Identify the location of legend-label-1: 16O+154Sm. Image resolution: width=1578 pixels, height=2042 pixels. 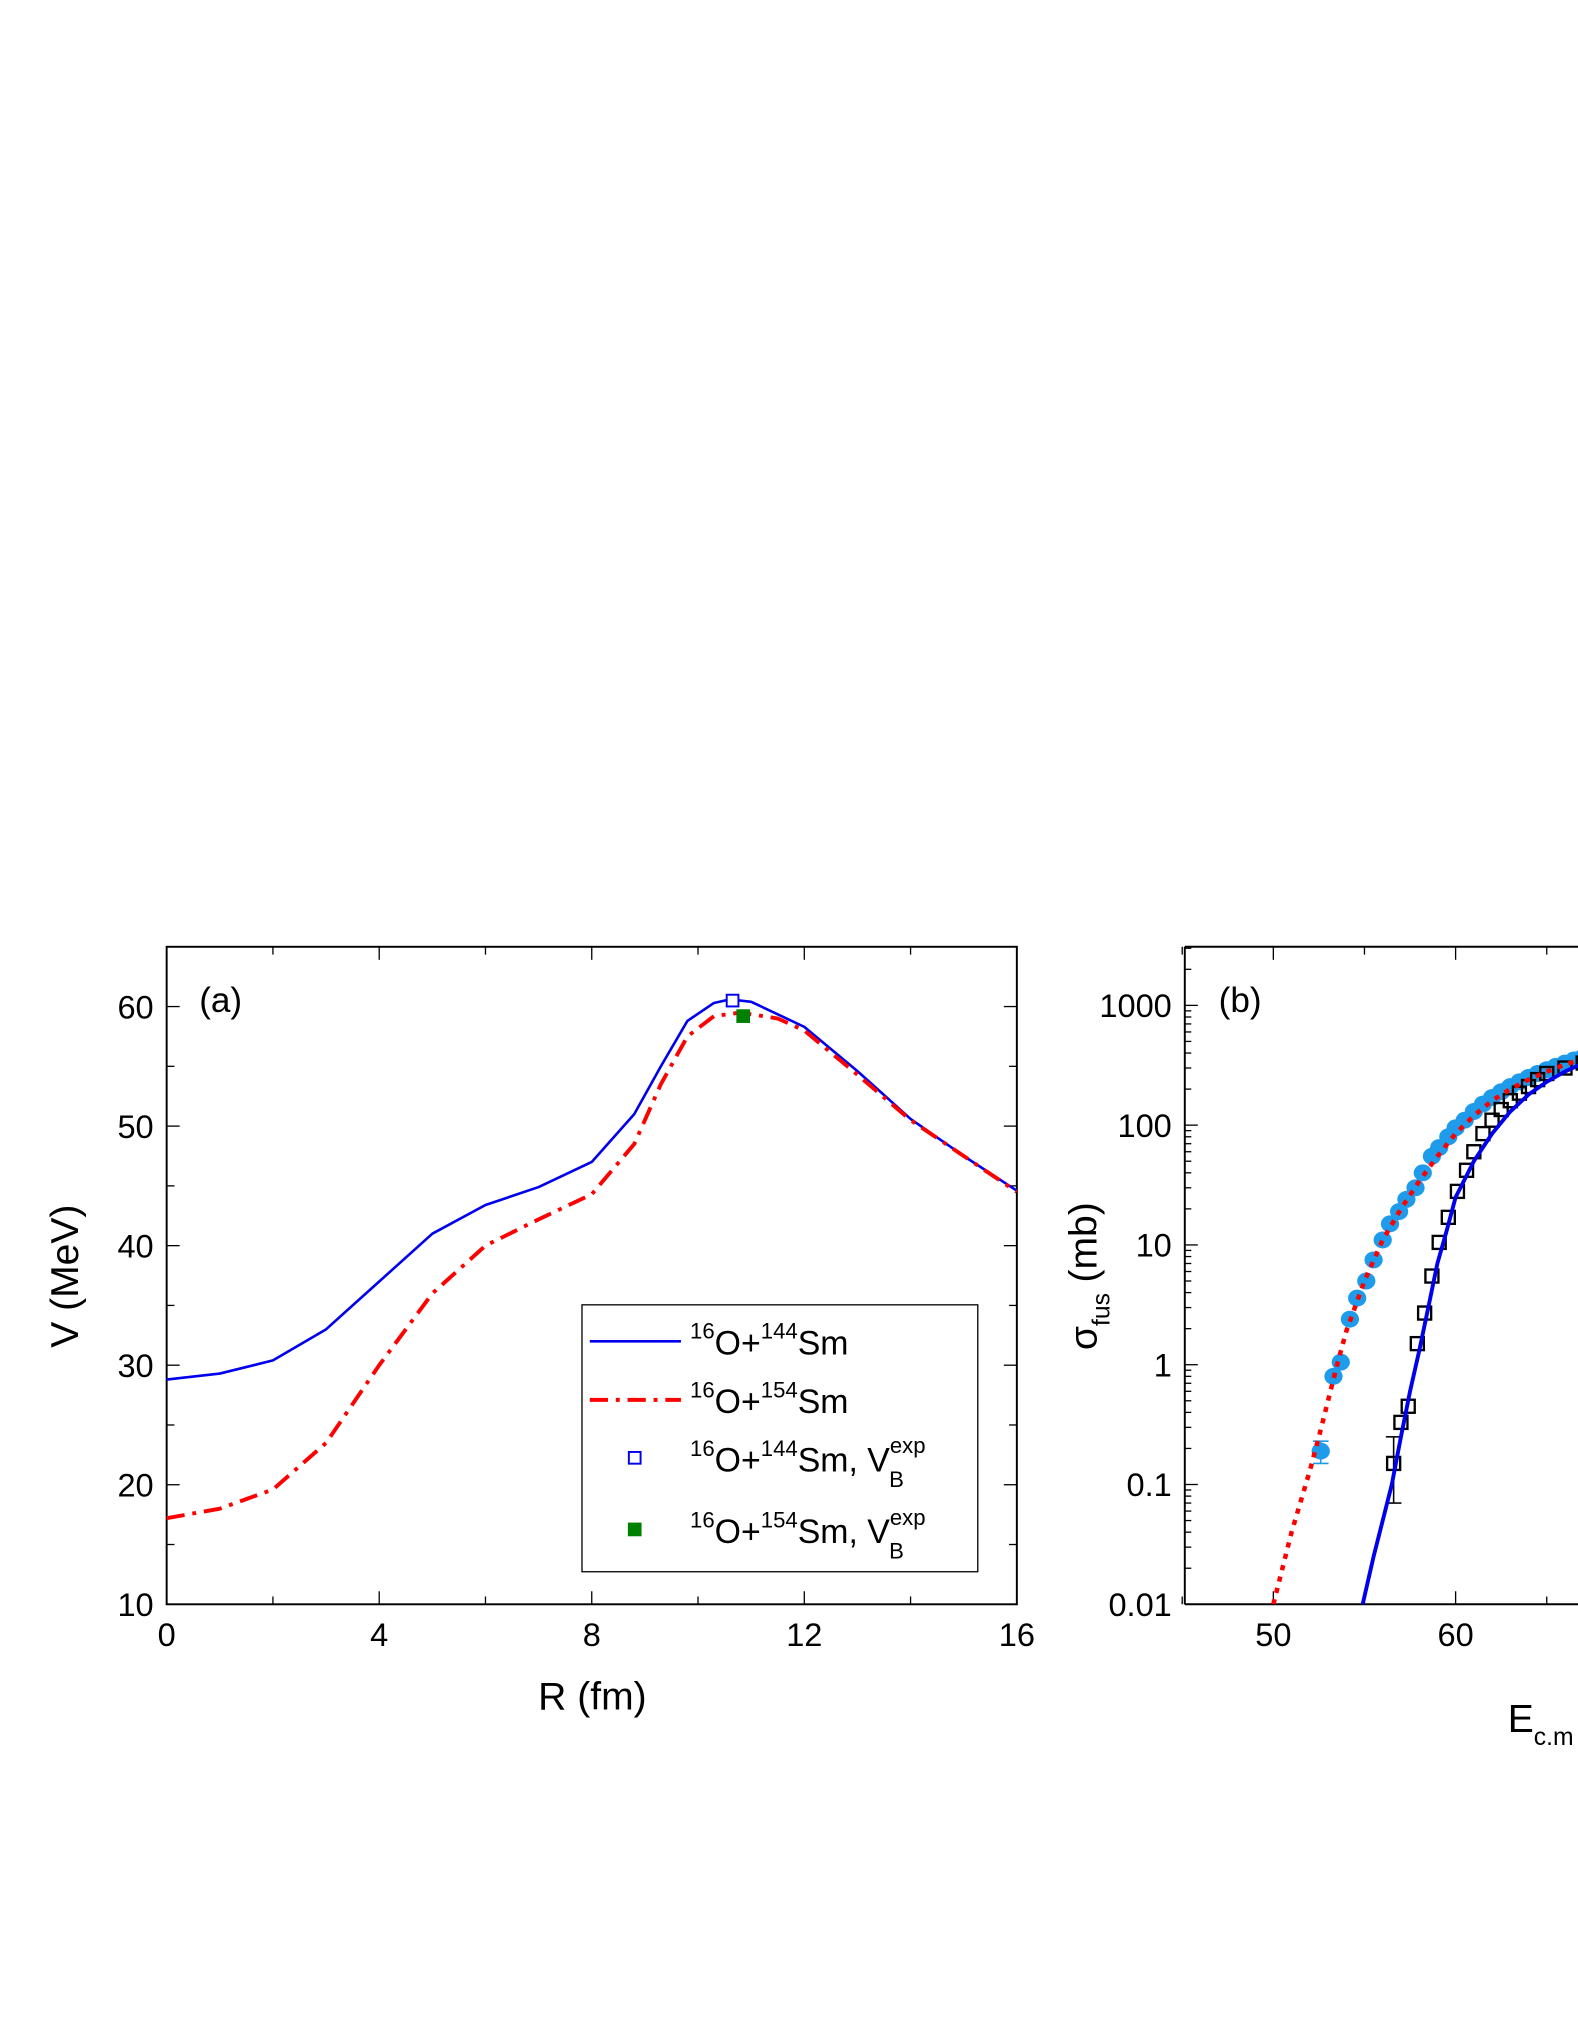
(769, 1399).